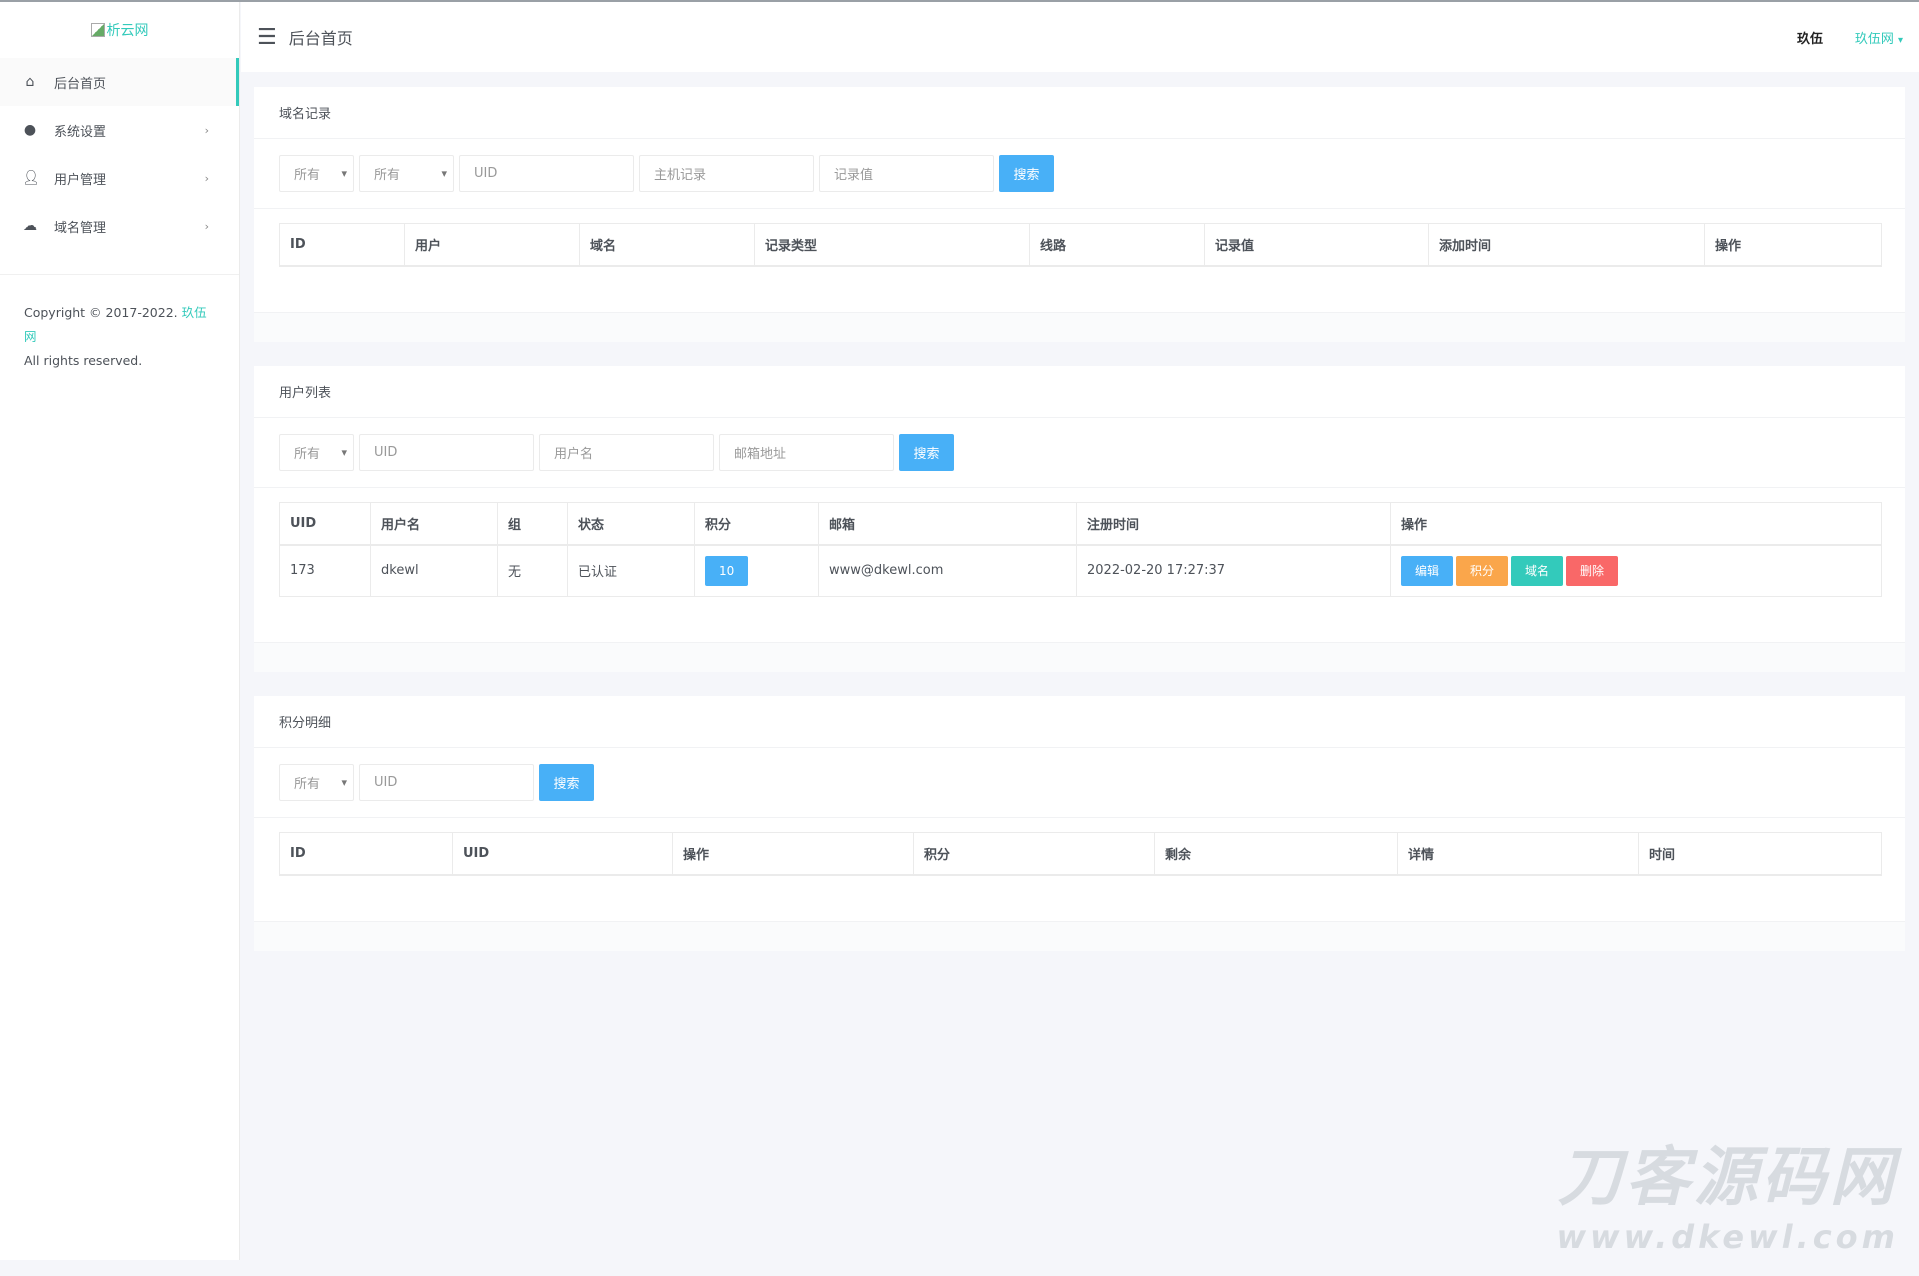  I want to click on site-label: 玖伍网, so click(1874, 39).